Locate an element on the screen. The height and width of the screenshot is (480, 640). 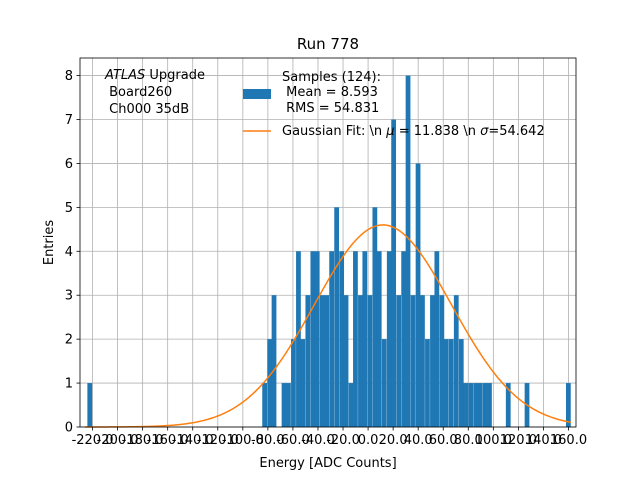
legend-fit-suffix: =54.642 is located at coordinates (516, 131).